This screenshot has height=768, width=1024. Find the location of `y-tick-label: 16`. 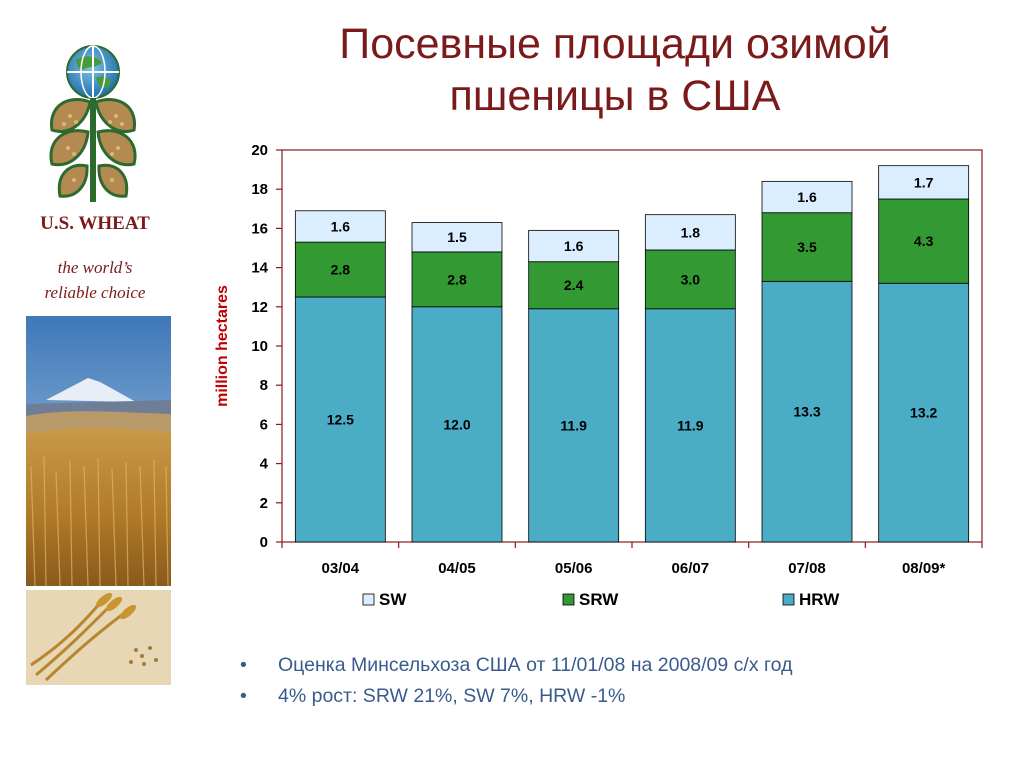

y-tick-label: 16 is located at coordinates (259, 228).